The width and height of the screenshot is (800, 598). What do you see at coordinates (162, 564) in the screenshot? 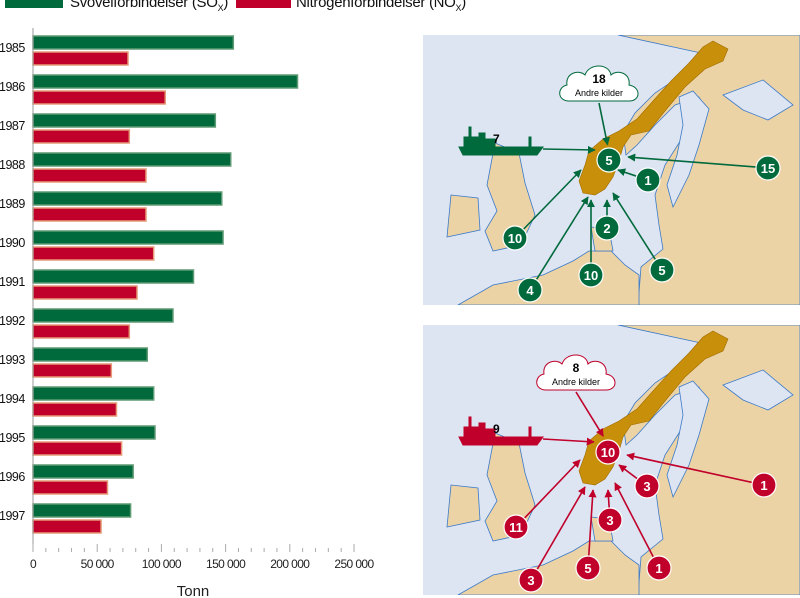
I see `x-tick-label: 100 000` at bounding box center [162, 564].